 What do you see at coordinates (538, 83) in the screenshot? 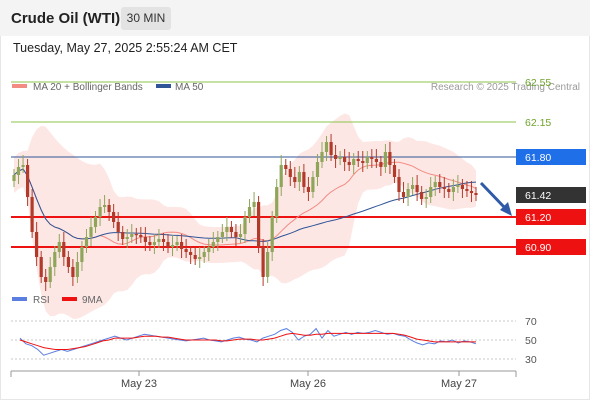
I see `level-label: 62.55` at bounding box center [538, 83].